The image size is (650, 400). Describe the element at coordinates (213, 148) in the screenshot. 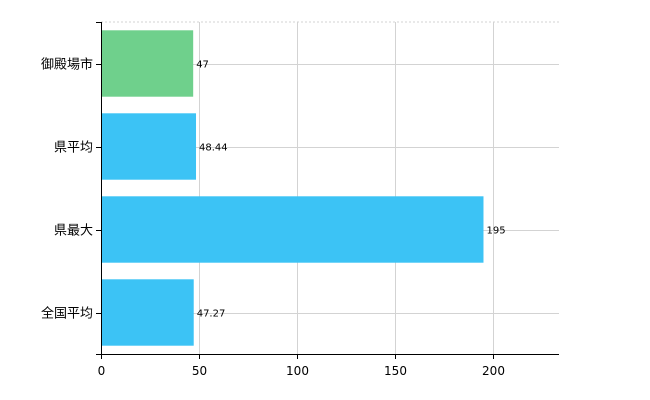

I see `data-label: 48.44` at that location.